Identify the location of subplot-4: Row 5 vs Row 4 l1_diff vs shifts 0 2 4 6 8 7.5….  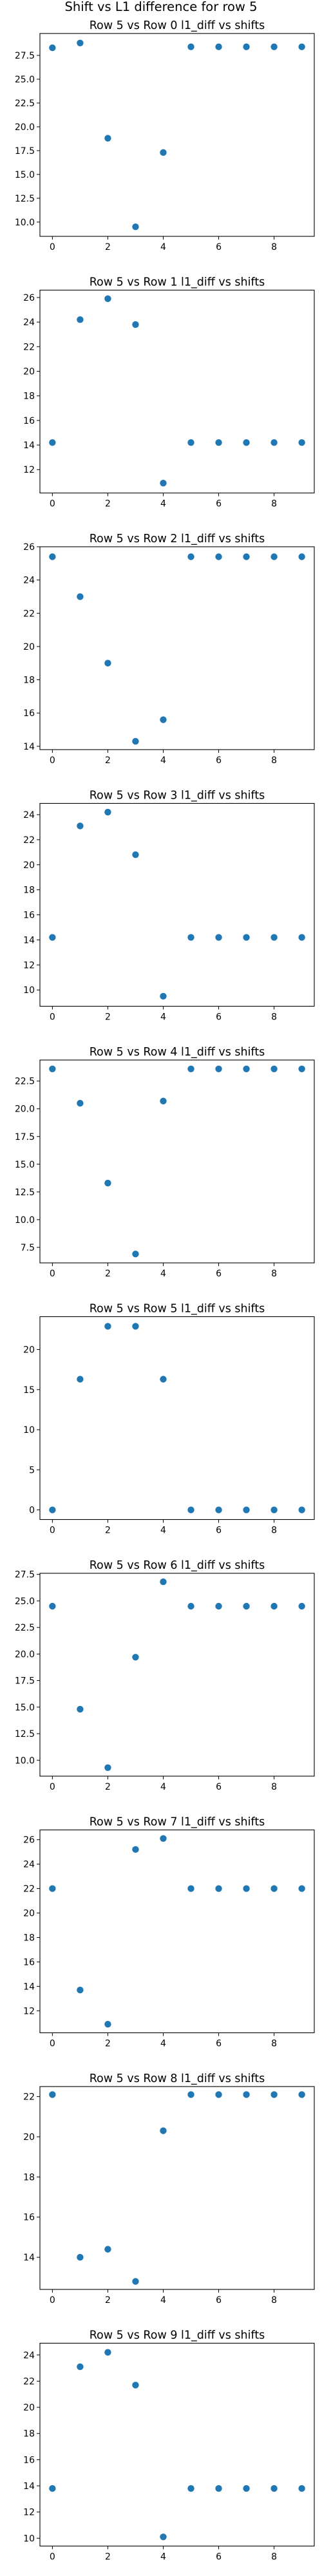
(165, 1162).